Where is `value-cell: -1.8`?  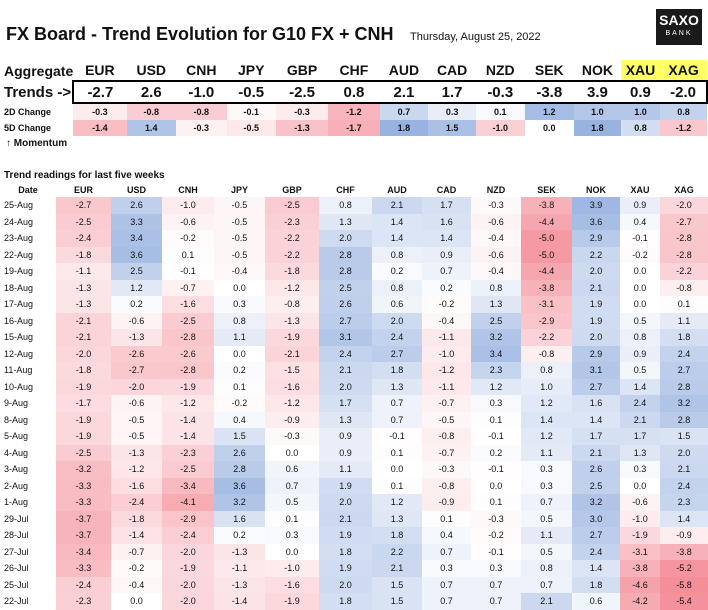
value-cell: -1.8 is located at coordinates (292, 271).